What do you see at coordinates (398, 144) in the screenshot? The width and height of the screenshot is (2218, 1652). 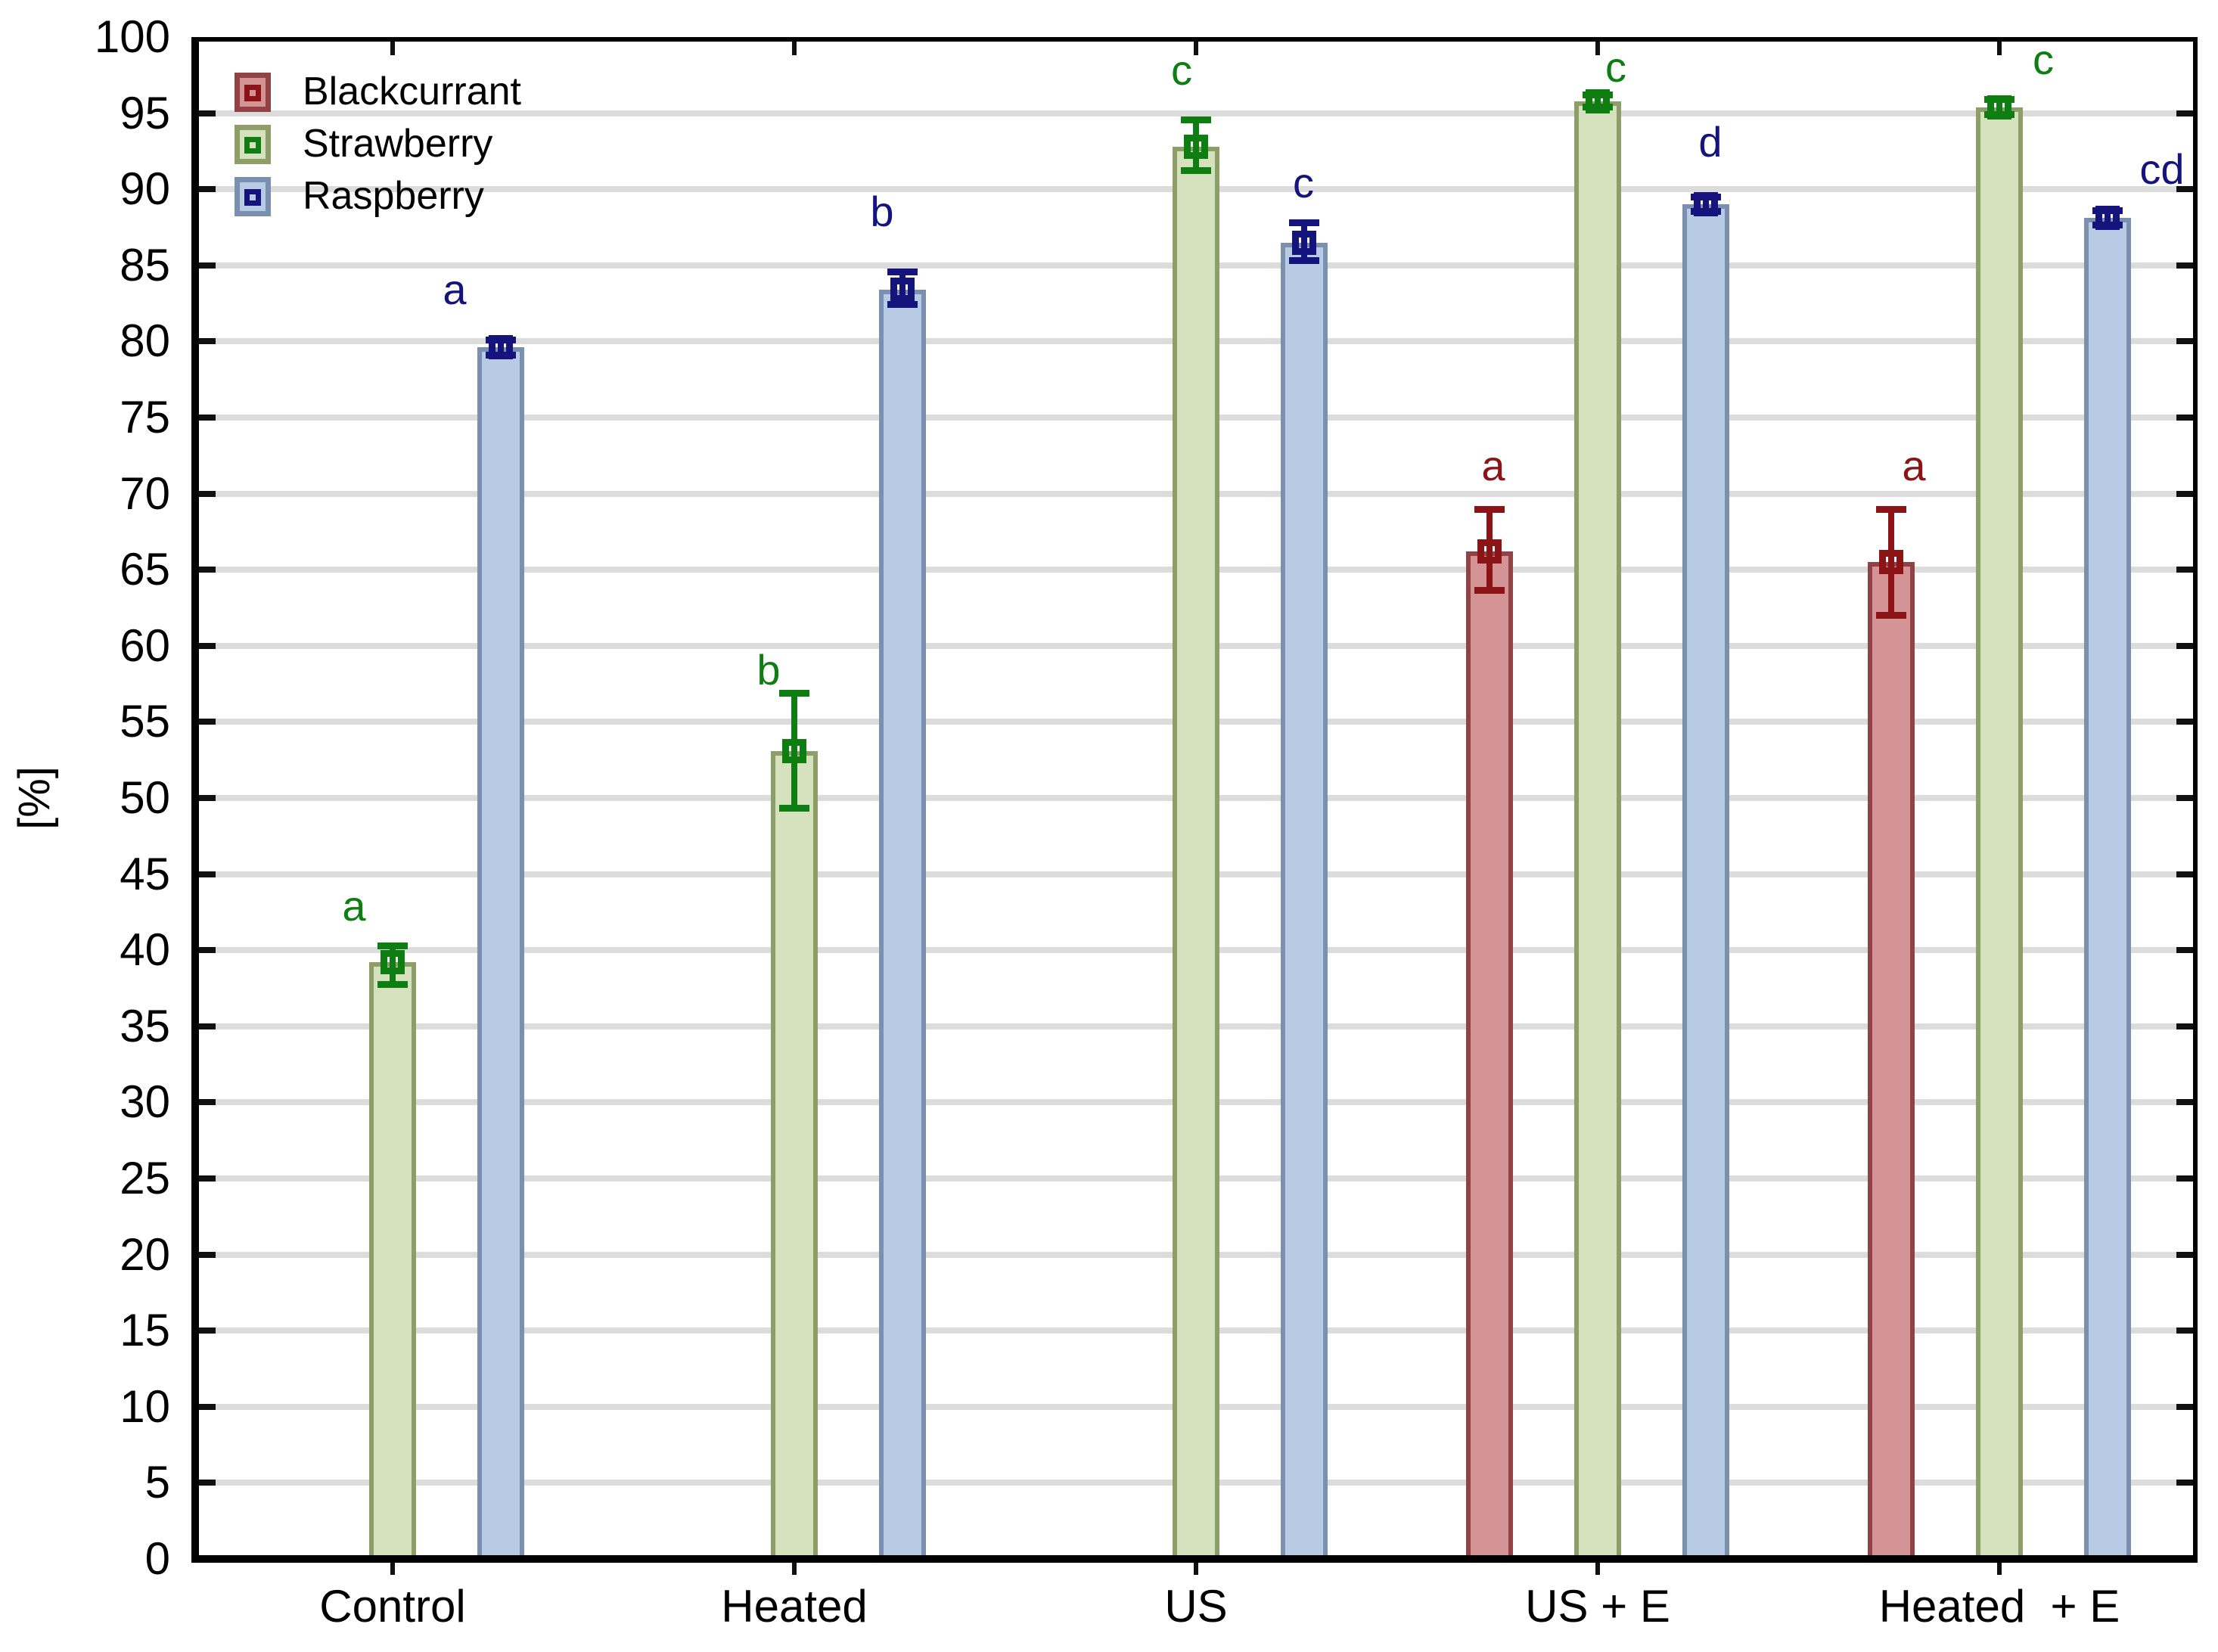 I see `legend-label: Strawberry` at bounding box center [398, 144].